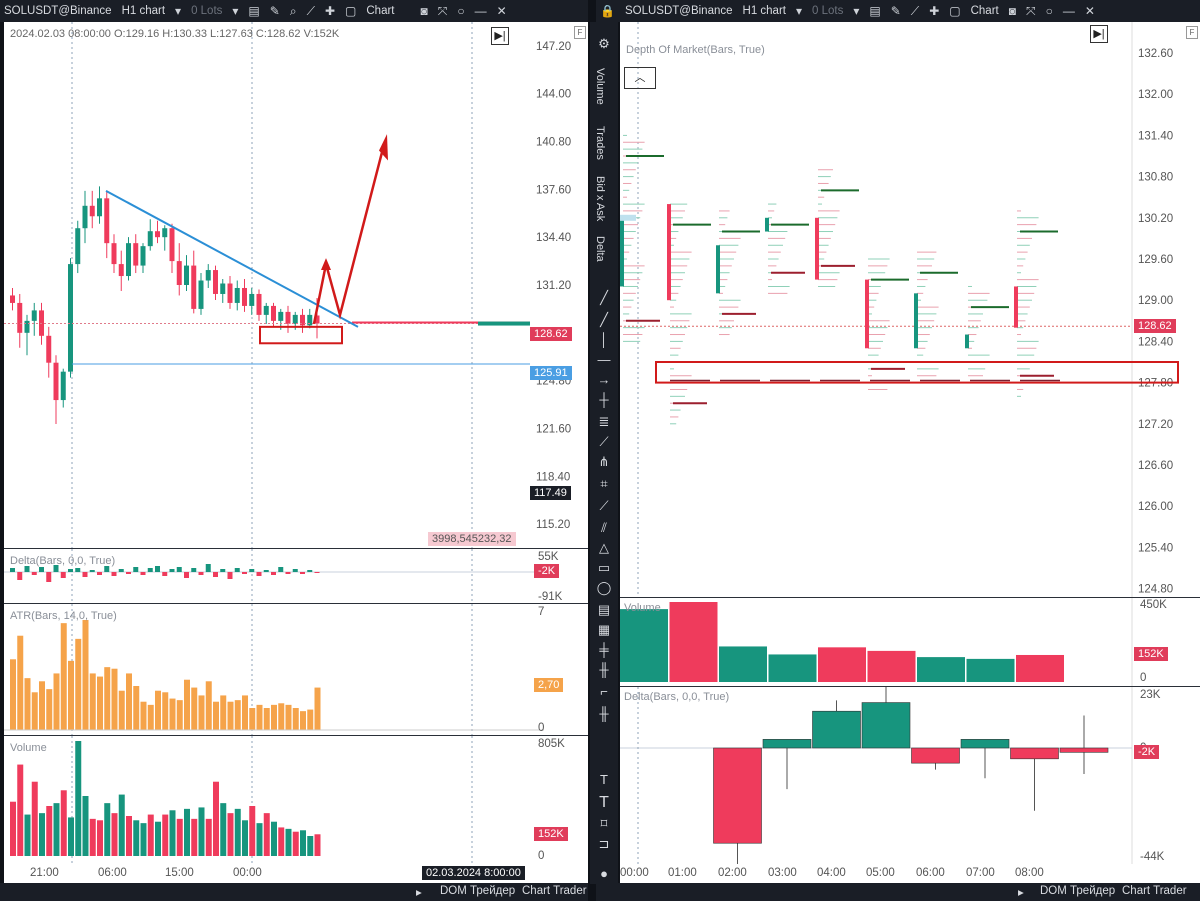 The width and height of the screenshot is (1200, 901). I want to click on zoom-icon: ⌕, so click(293, 10).